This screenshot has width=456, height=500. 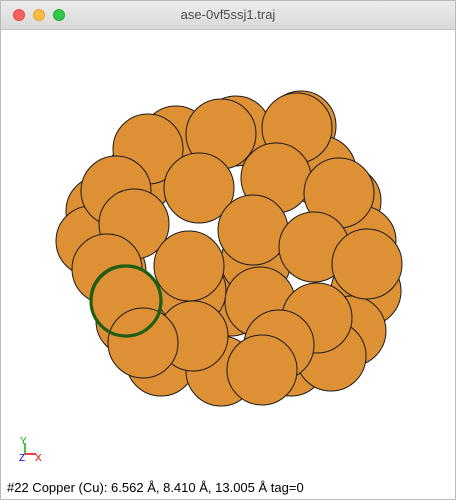 I want to click on zoom-icon, so click(x=59, y=15).